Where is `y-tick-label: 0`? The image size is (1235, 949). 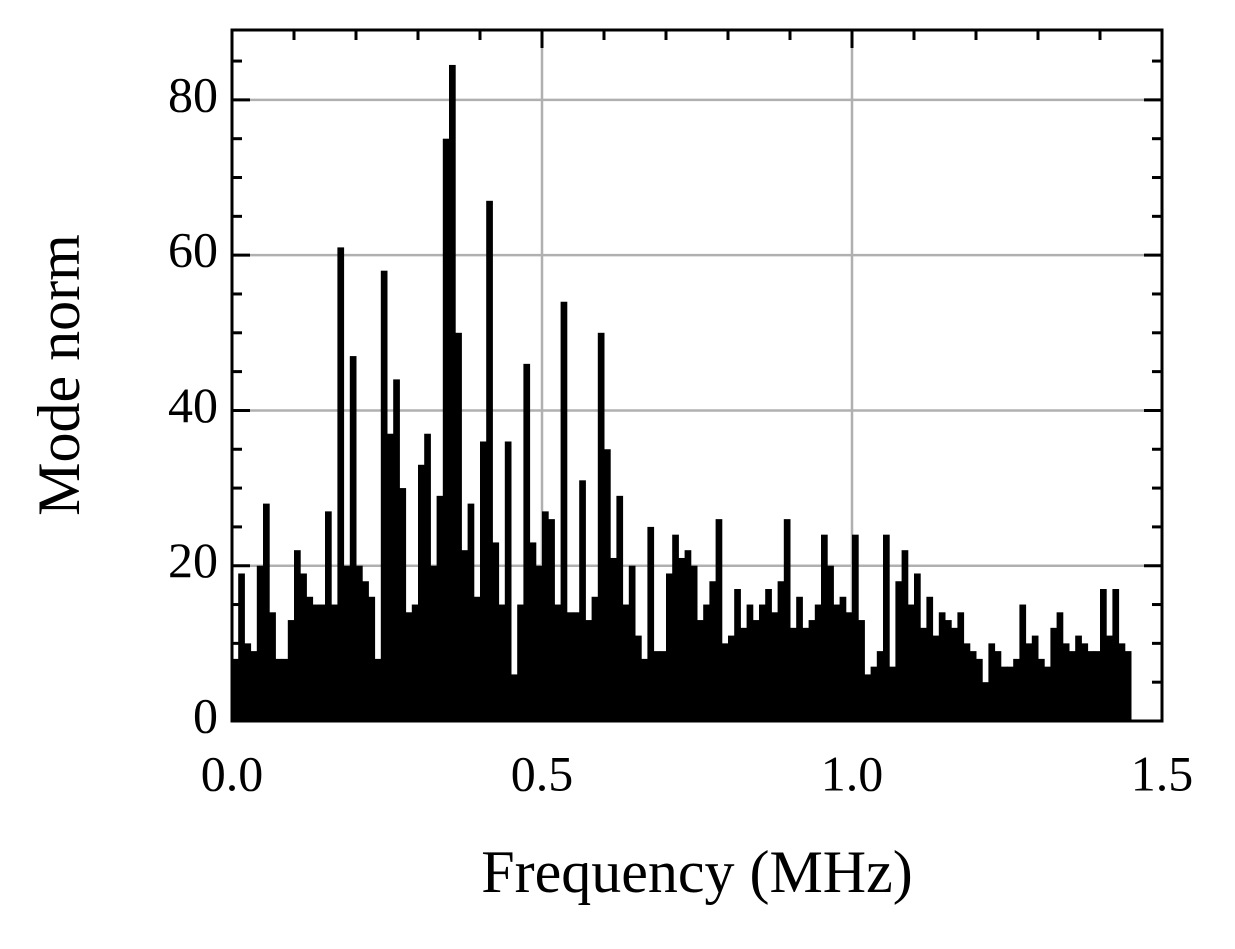 y-tick-label: 0 is located at coordinates (205, 715).